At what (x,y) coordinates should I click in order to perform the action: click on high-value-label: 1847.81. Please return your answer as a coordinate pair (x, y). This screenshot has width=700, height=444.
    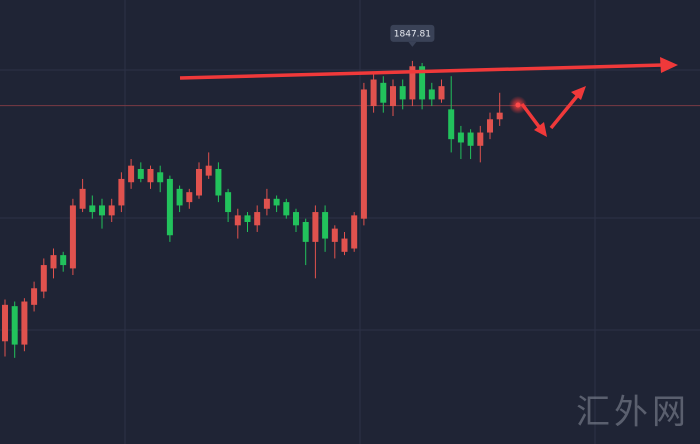
    Looking at the image, I should click on (412, 34).